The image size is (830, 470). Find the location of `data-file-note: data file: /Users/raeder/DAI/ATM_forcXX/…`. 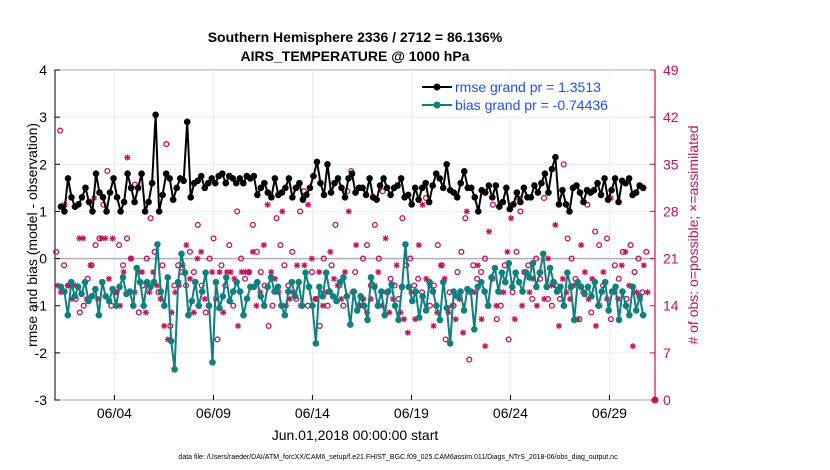

data-file-note: data file: /Users/raeder/DAI/ATM_forcXX/… is located at coordinates (398, 457).